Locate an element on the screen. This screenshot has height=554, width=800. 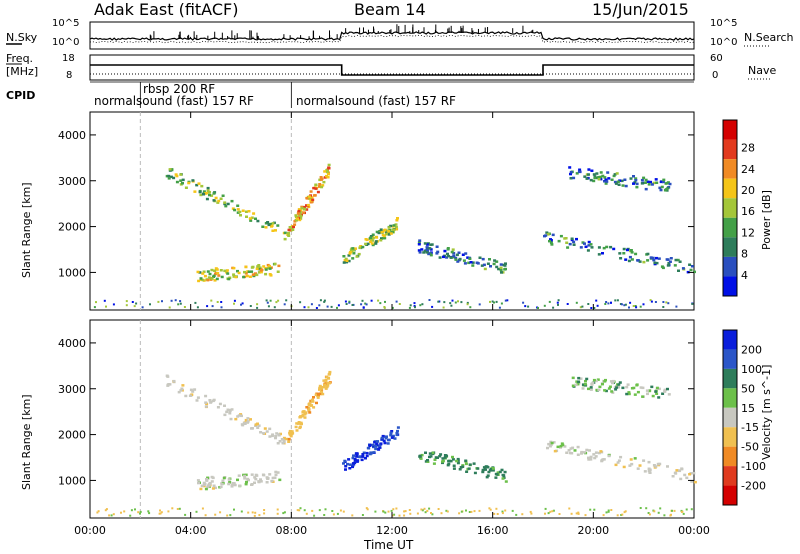
velocity-ytick-label-1: 2000 is located at coordinates (72, 435).